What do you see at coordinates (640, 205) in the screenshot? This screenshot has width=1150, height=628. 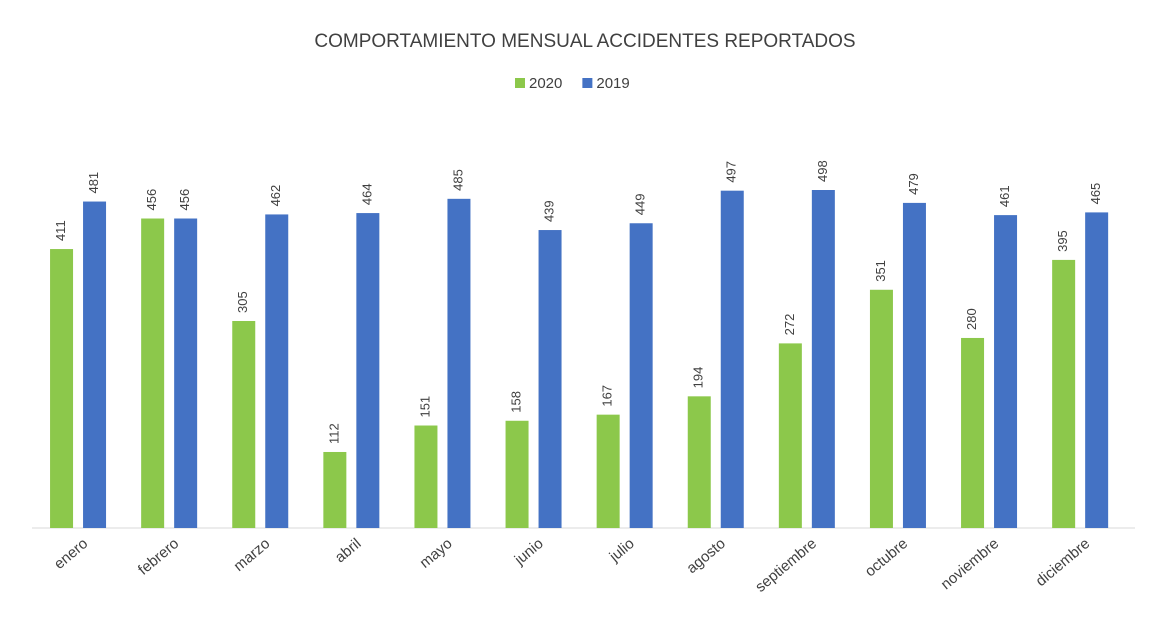 I see `value-label: 449` at bounding box center [640, 205].